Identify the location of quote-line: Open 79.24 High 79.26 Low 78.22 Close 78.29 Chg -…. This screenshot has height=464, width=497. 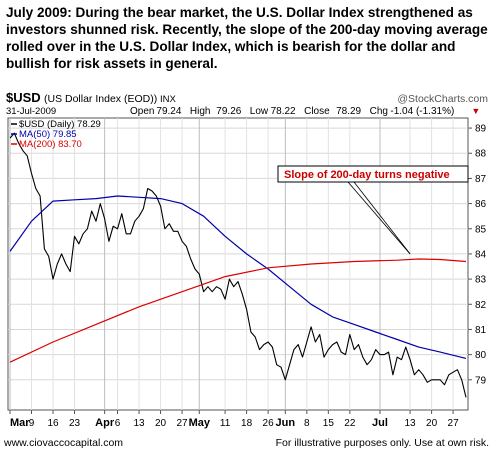
(305, 111).